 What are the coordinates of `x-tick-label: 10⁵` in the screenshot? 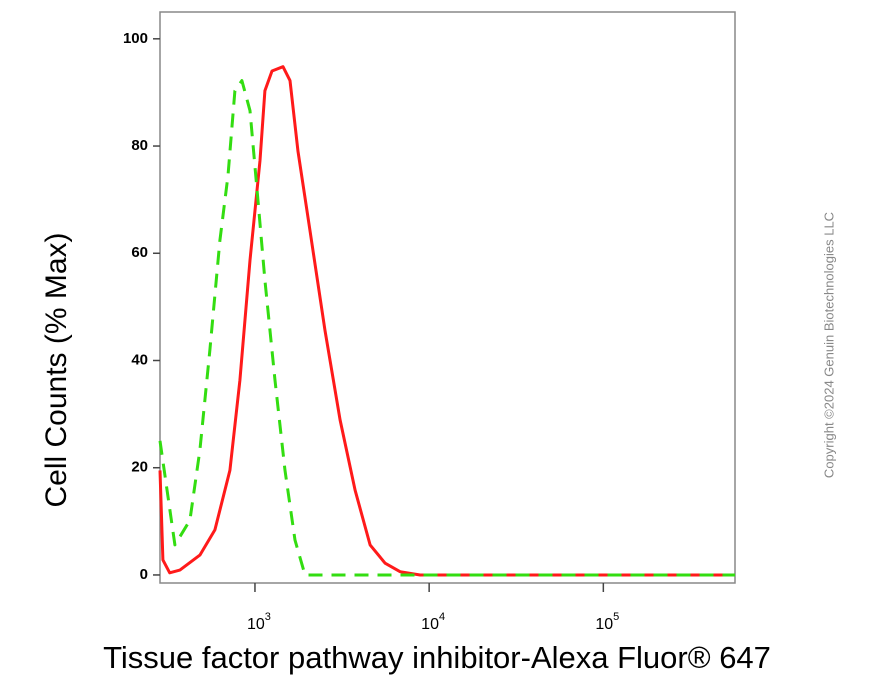 It's located at (607, 622).